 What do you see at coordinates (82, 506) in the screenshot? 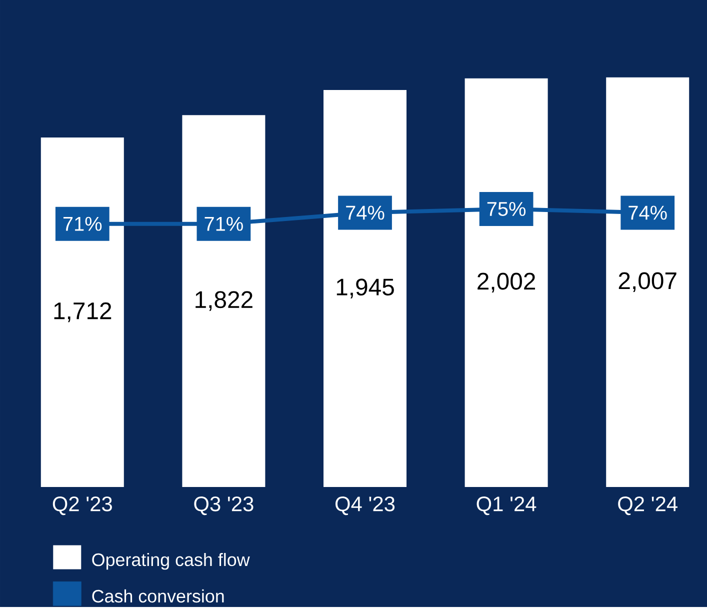
I see `x-tick-label: Q2 '23` at bounding box center [82, 506].